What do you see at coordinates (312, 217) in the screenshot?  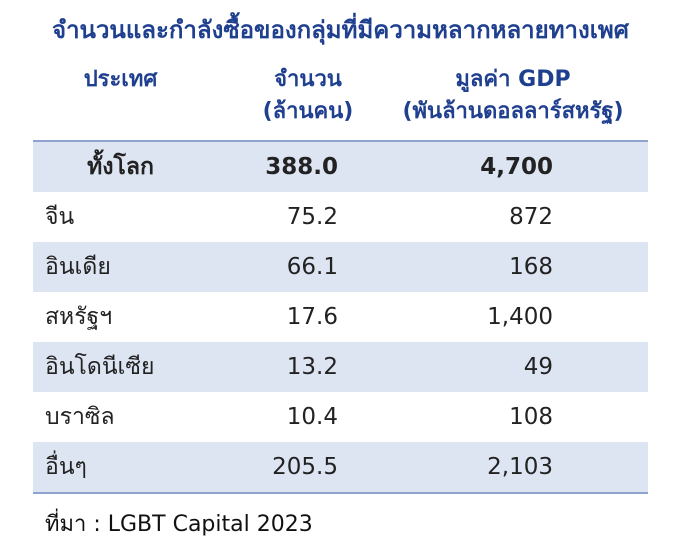 I see `table-cell: 75.2` at bounding box center [312, 217].